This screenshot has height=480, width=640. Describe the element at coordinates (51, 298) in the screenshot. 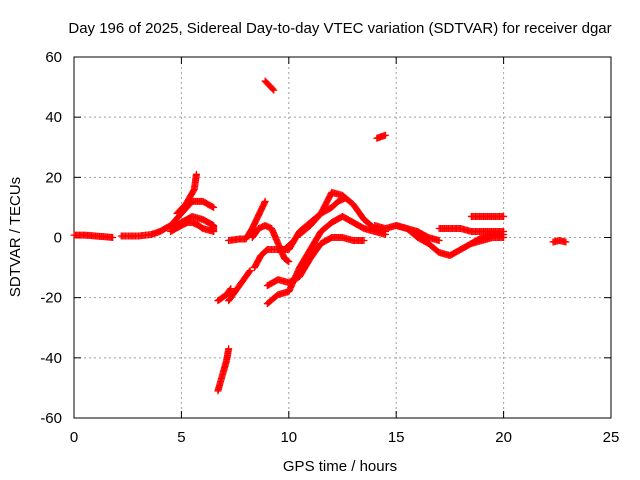

I see `y-tick-label: -20` at that location.